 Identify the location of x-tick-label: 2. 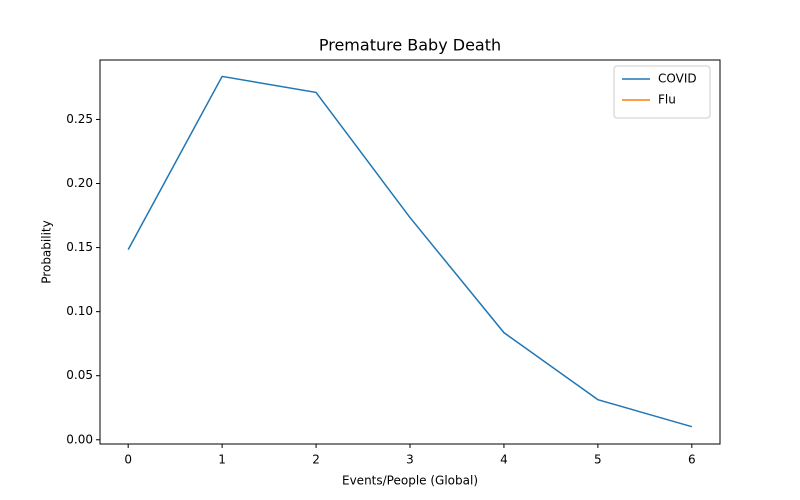
(316, 460).